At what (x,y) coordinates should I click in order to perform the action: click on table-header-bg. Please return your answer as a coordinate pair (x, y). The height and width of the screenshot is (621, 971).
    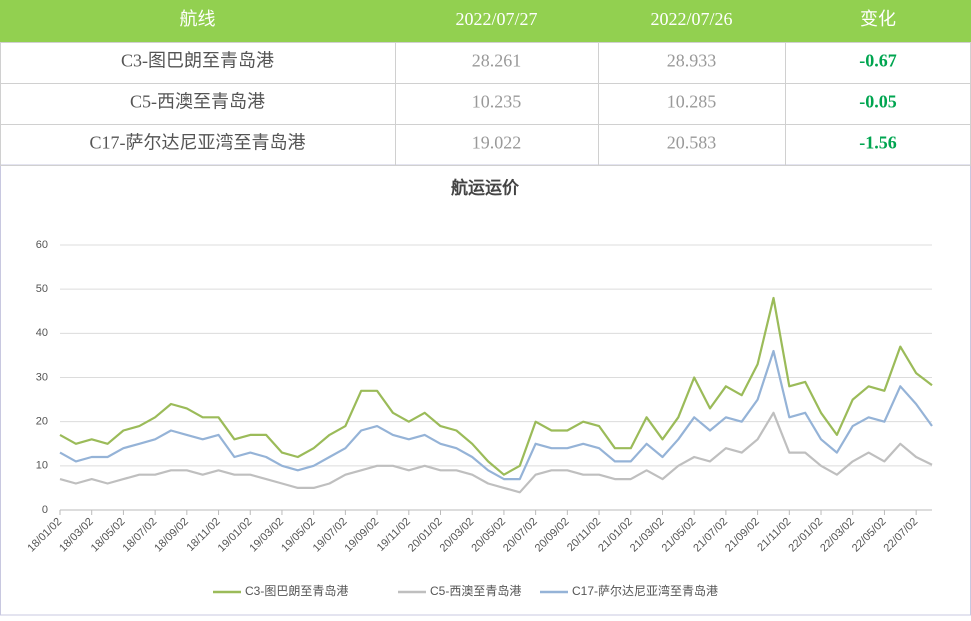
    Looking at the image, I should click on (485, 21).